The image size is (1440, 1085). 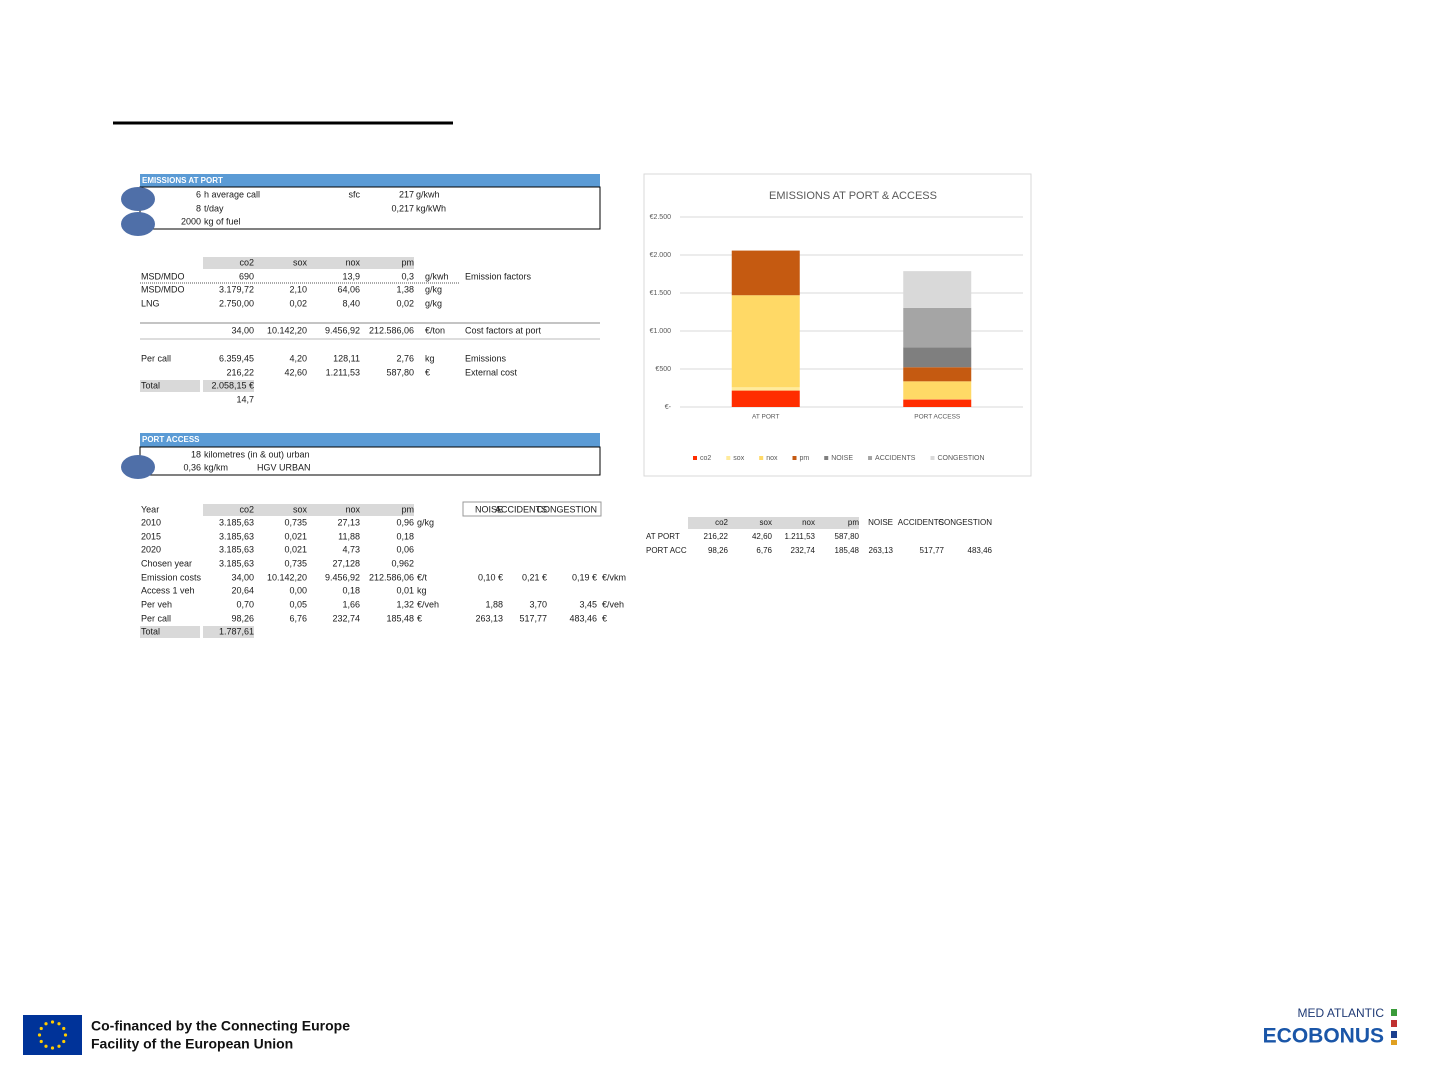 What do you see at coordinates (1341, 1013) in the screenshot?
I see `logo-top: MED ATLANTIC` at bounding box center [1341, 1013].